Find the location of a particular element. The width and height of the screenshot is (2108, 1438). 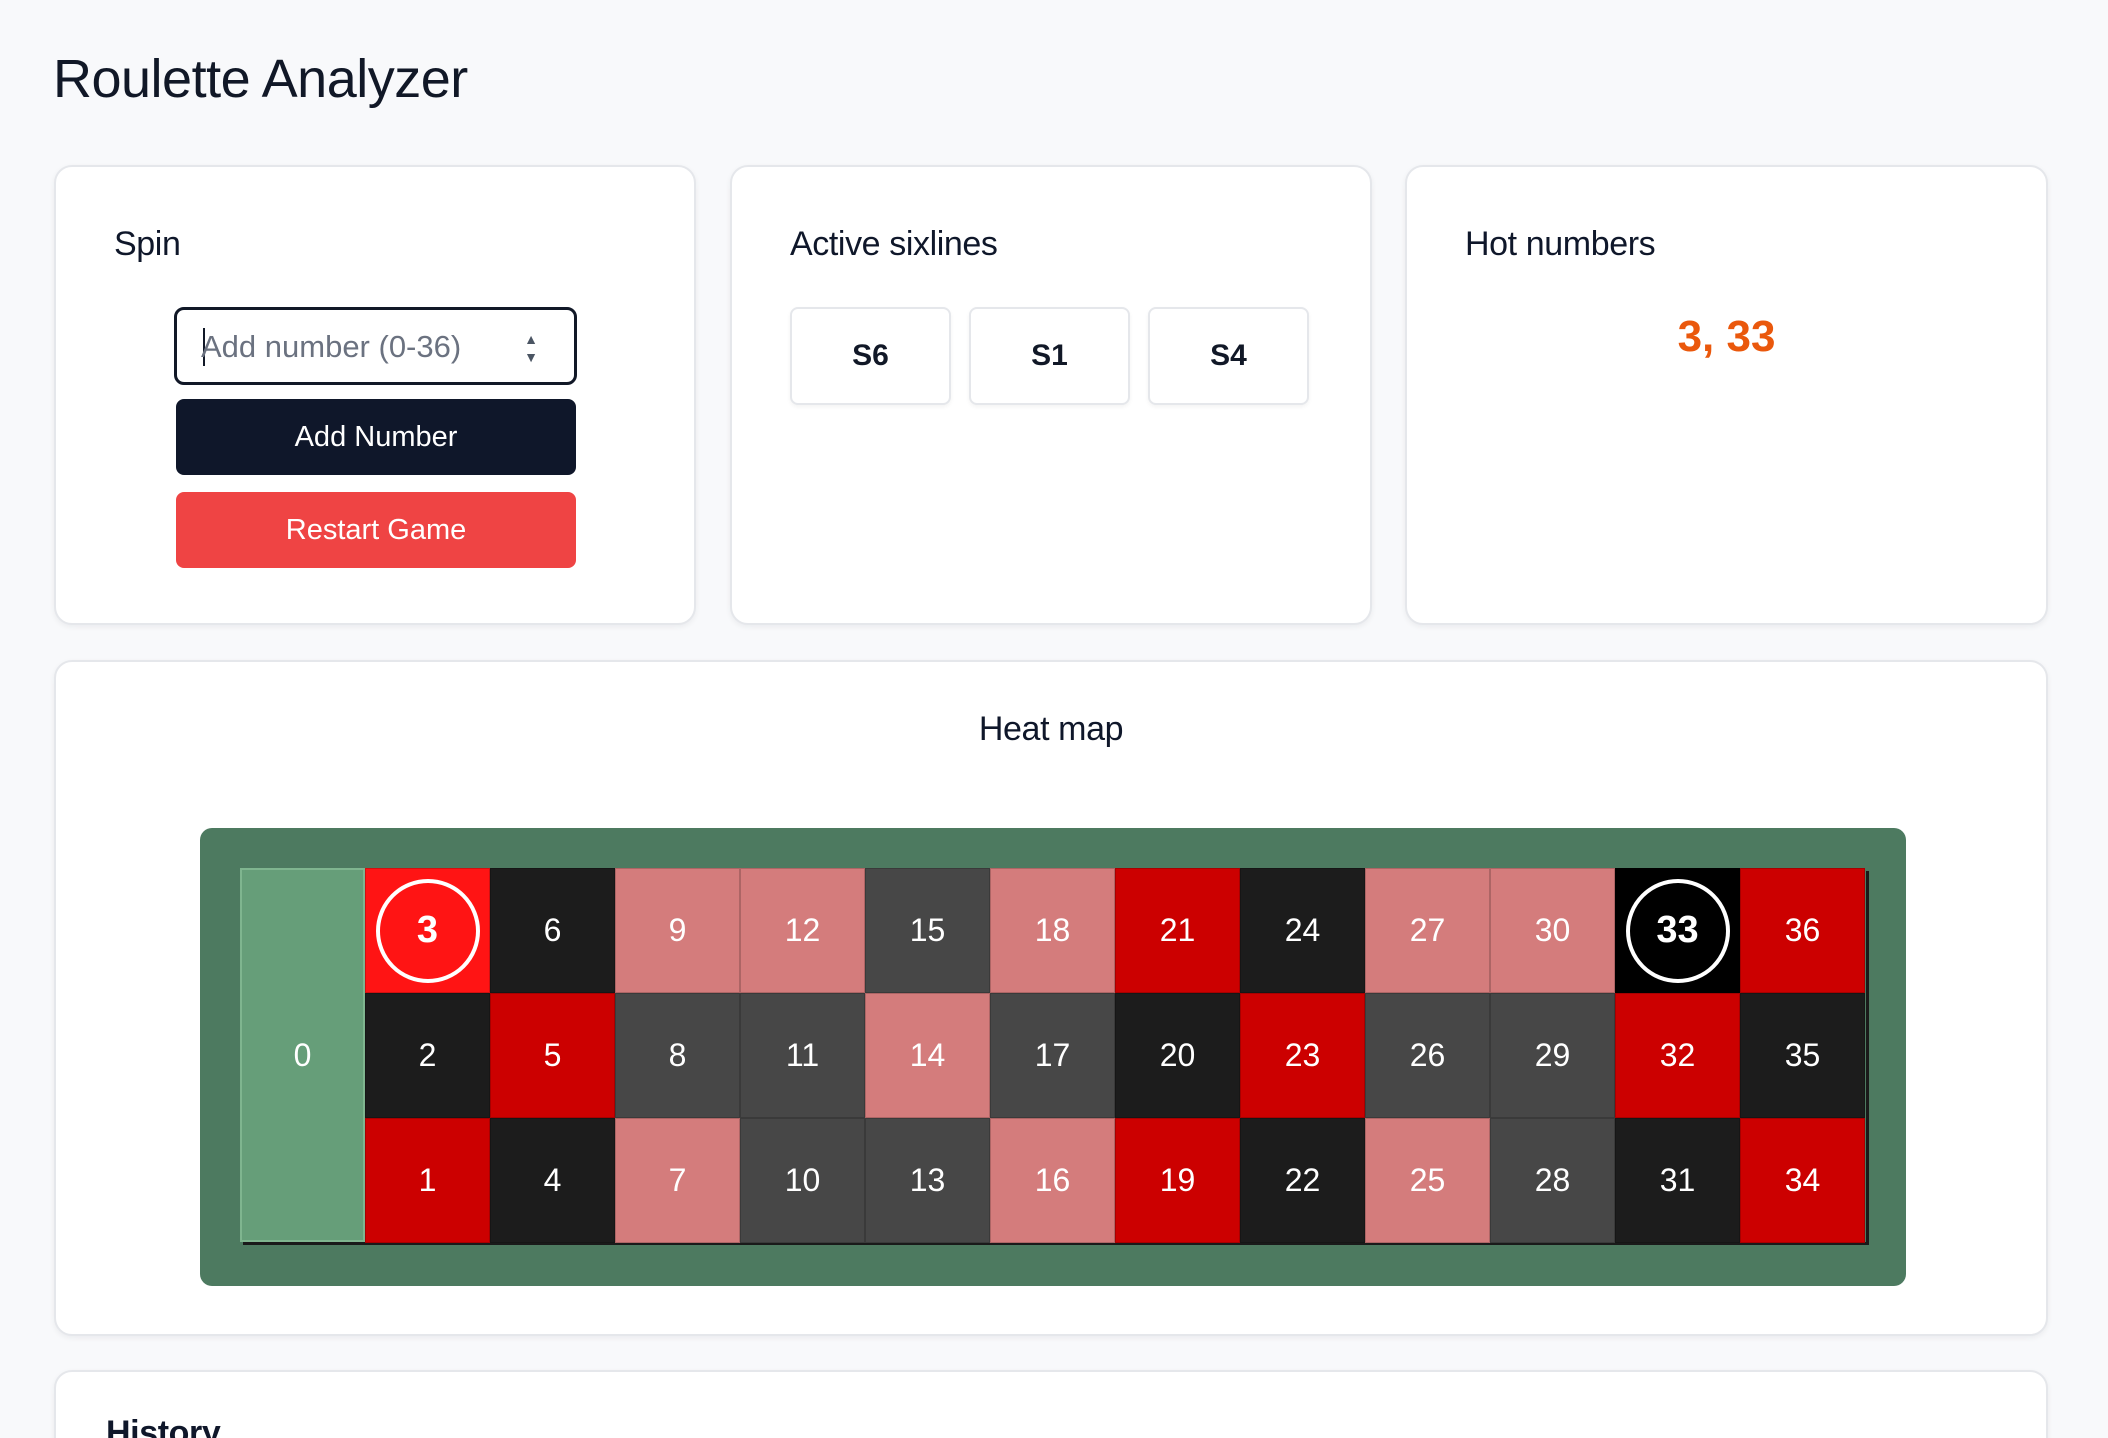

stepper-down-icon: ▼ is located at coordinates (531, 357).